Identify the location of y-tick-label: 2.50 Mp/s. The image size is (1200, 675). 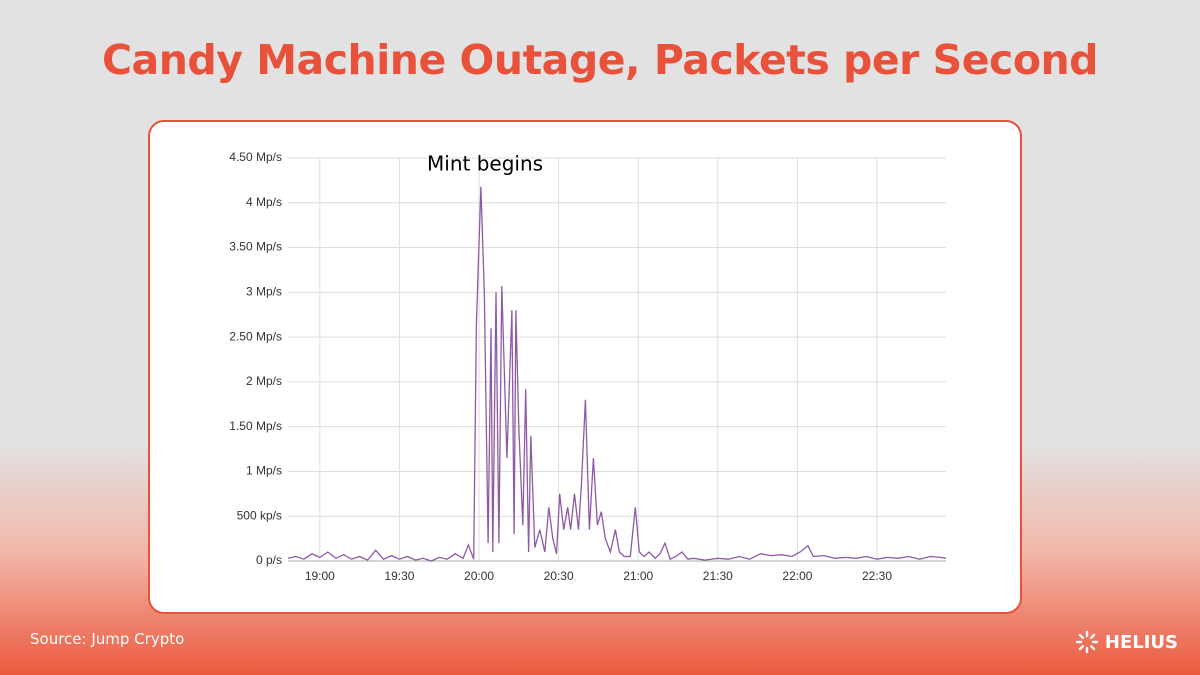
(255, 336).